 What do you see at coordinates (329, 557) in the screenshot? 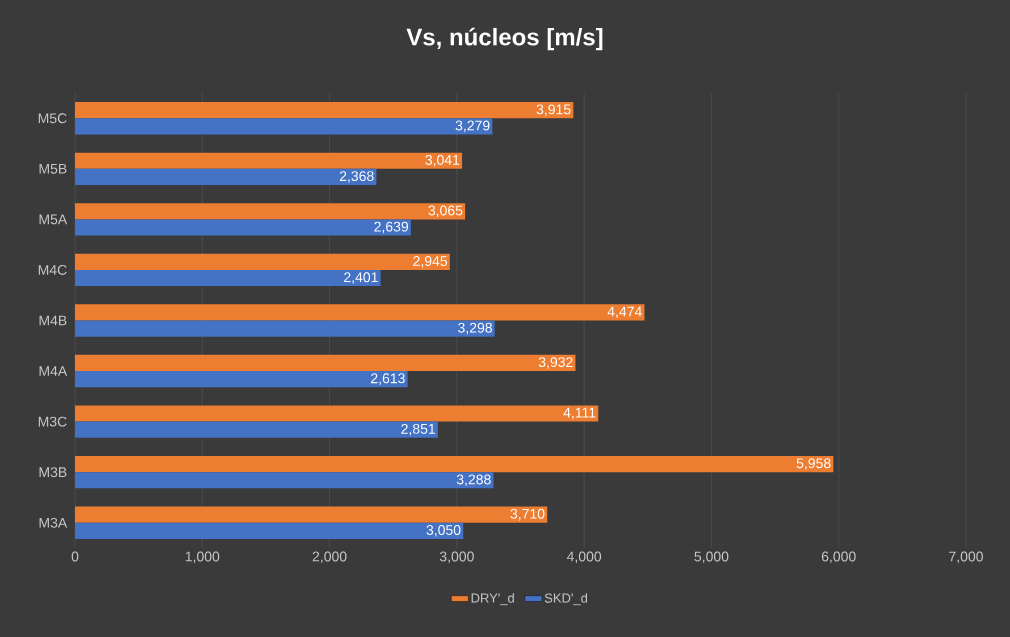
I see `x-tick-label: 2,000` at bounding box center [329, 557].